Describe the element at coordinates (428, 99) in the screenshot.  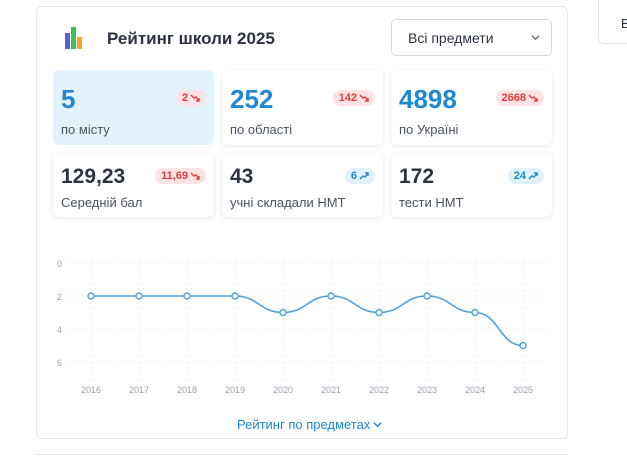
I see `stat-value: 4898` at that location.